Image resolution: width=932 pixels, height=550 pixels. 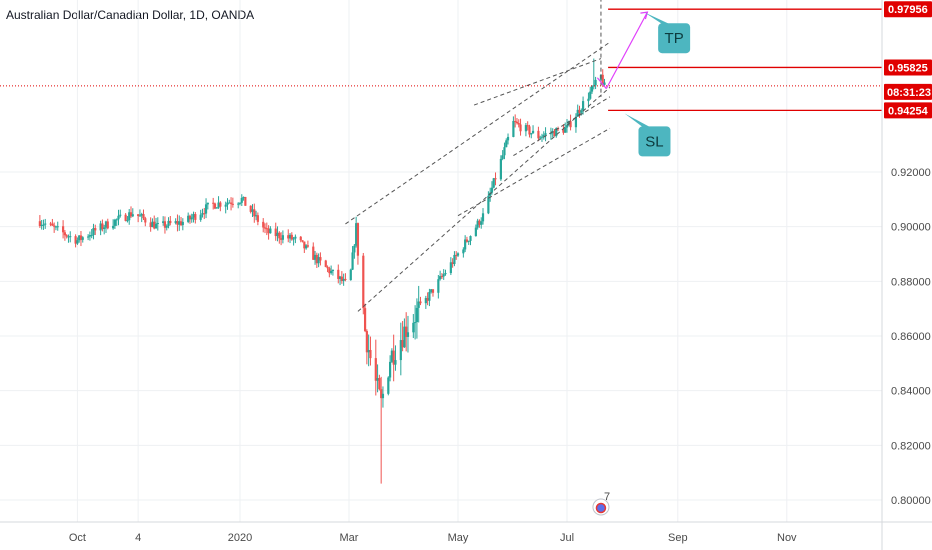 I want to click on event-marker-count: 7, so click(x=607, y=497).